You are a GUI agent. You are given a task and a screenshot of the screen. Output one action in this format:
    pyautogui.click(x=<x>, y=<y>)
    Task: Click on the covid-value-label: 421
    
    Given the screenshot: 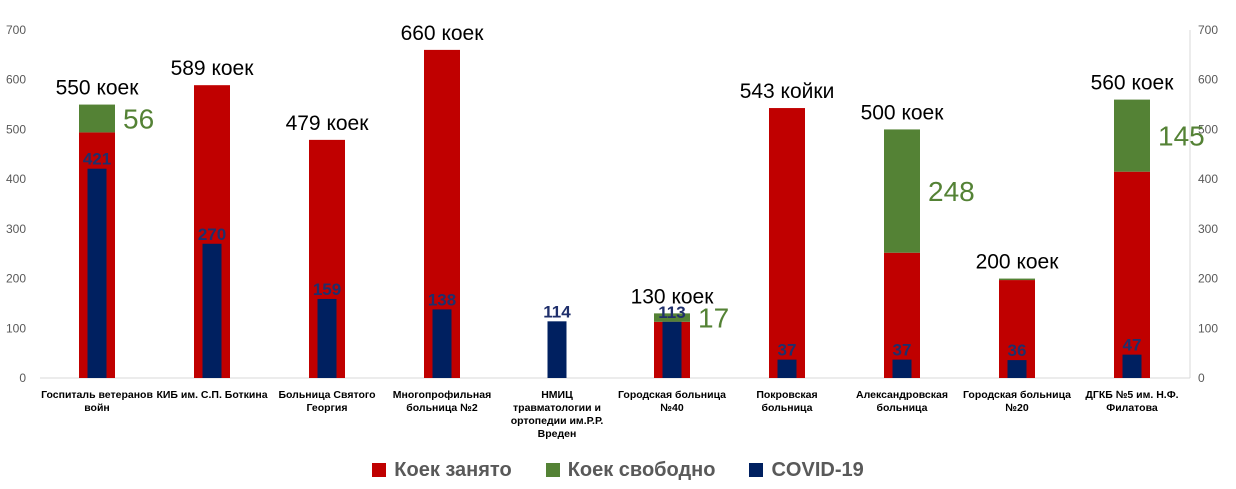 What is the action you would take?
    pyautogui.click(x=97, y=159)
    